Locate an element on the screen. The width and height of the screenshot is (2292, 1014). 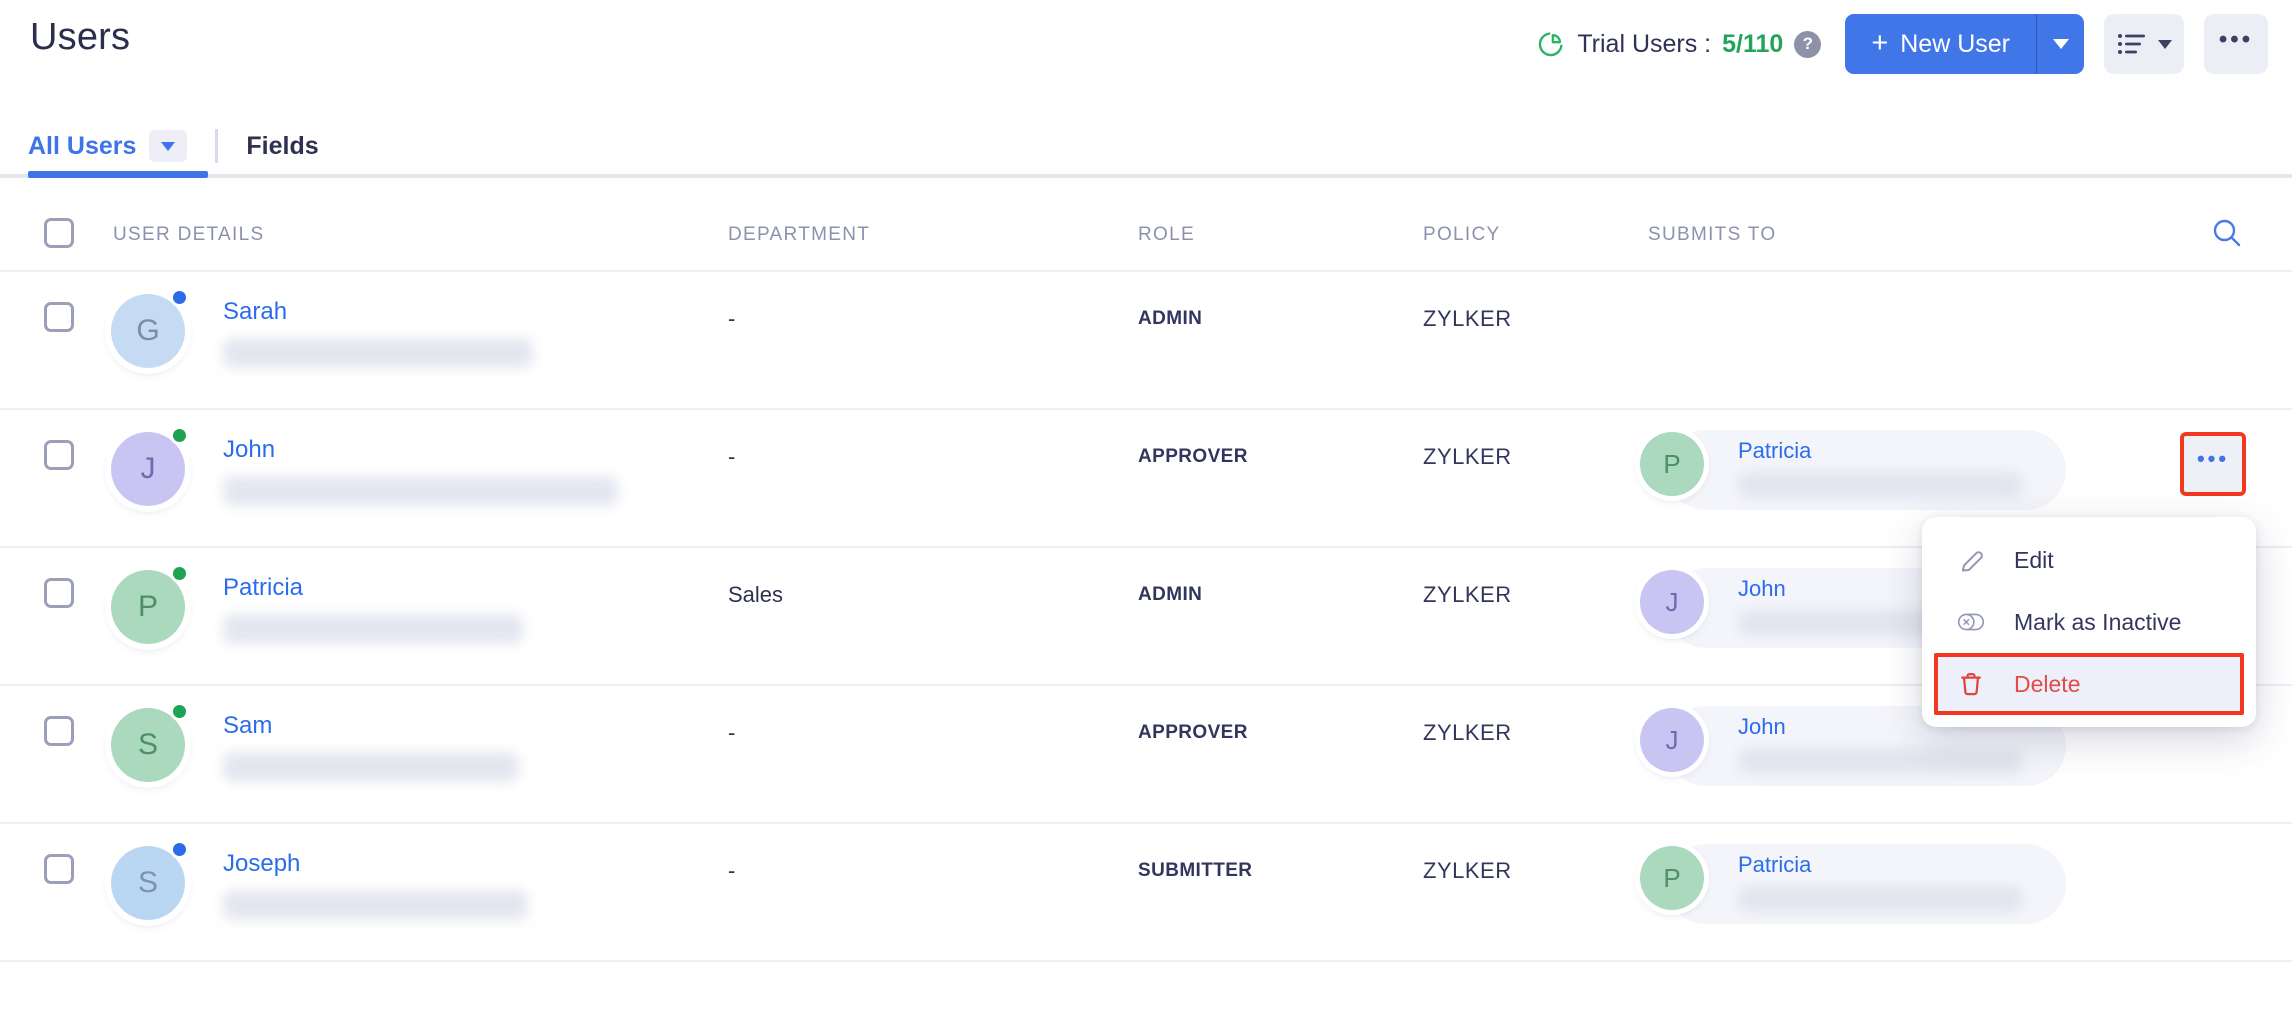
new-user-button-label: New User is located at coordinates (1955, 43).